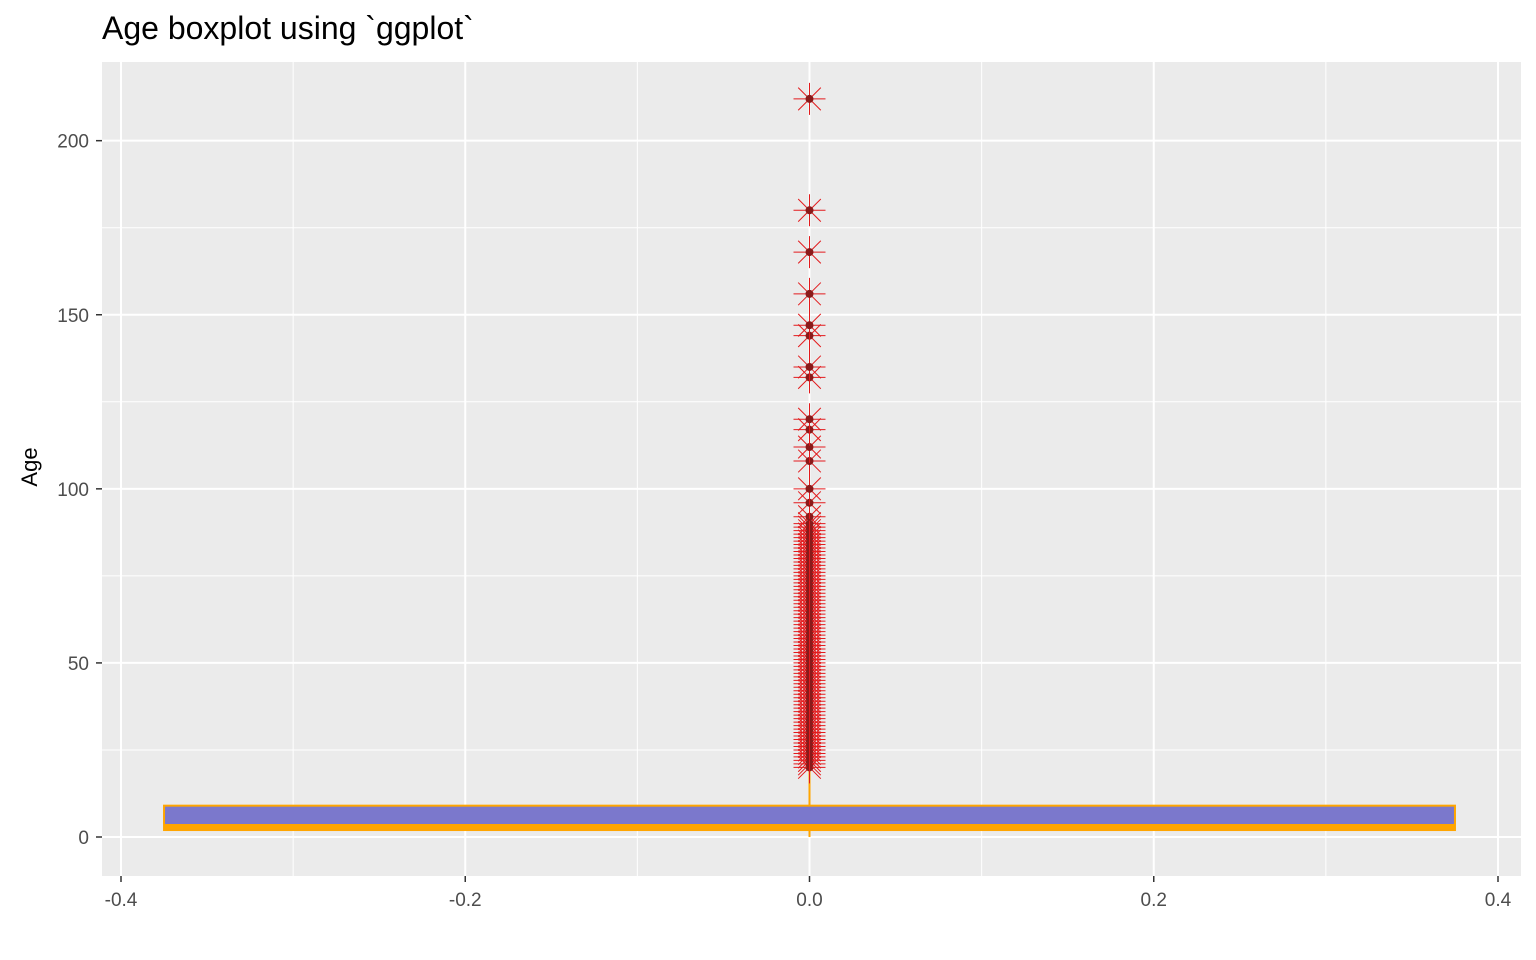 This screenshot has height=960, width=1536. What do you see at coordinates (1154, 900) in the screenshot?
I see `x-tick-label: 0.2` at bounding box center [1154, 900].